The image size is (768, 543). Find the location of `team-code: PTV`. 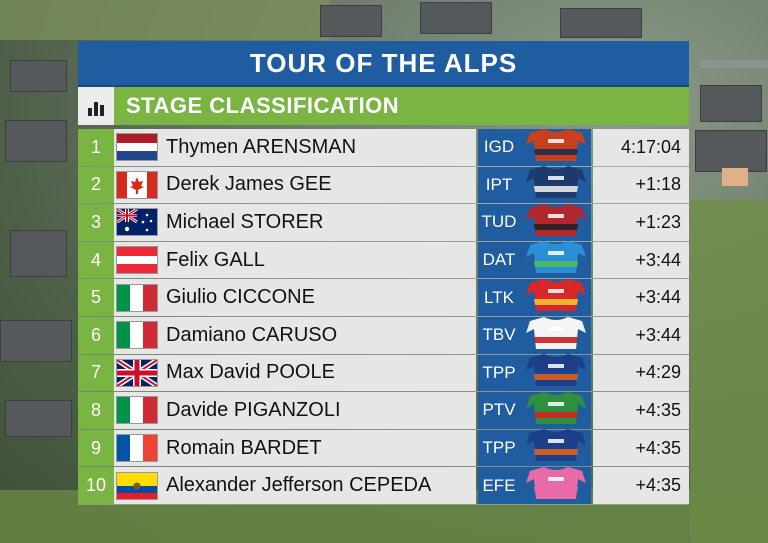

team-code: PTV is located at coordinates (499, 410).